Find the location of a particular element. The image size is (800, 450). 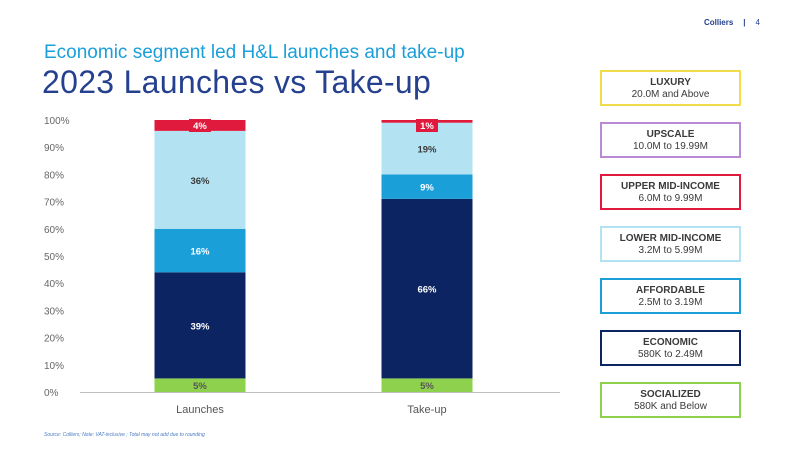

y-tick-label: 10% is located at coordinates (54, 366).